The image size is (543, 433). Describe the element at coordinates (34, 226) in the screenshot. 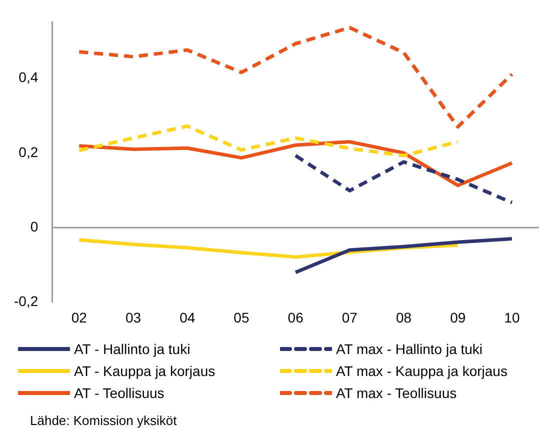

I see `y-tick-label: 0` at that location.